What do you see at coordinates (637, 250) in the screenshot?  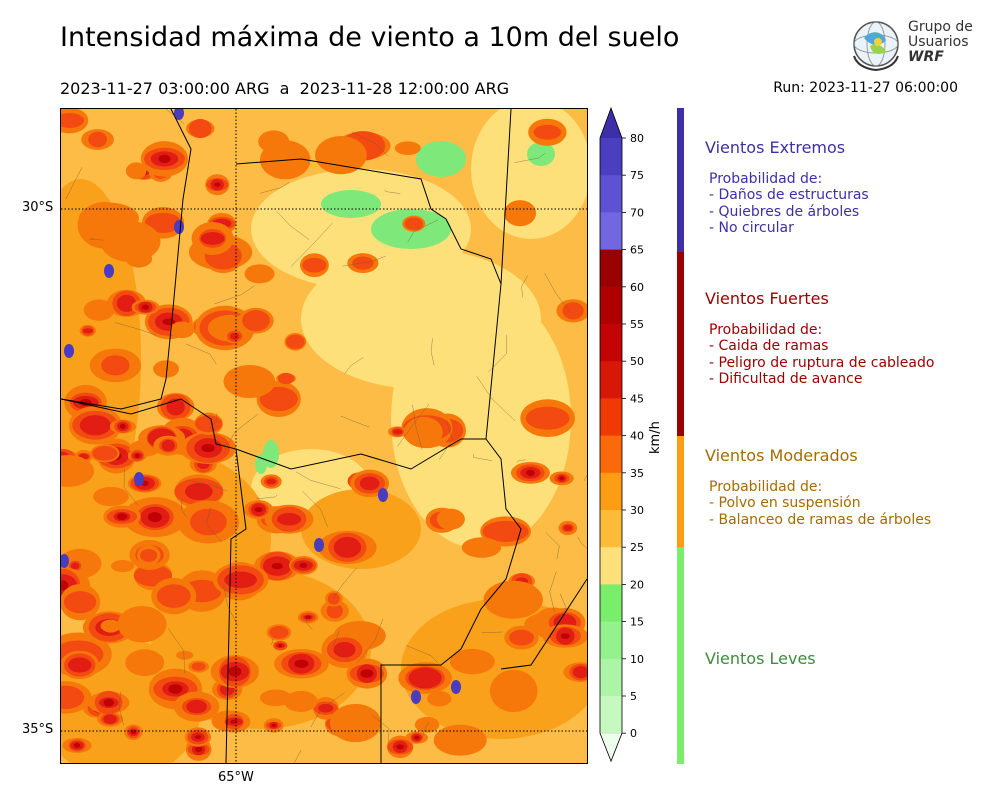 I see `colorbar-tick-label: 65` at bounding box center [637, 250].